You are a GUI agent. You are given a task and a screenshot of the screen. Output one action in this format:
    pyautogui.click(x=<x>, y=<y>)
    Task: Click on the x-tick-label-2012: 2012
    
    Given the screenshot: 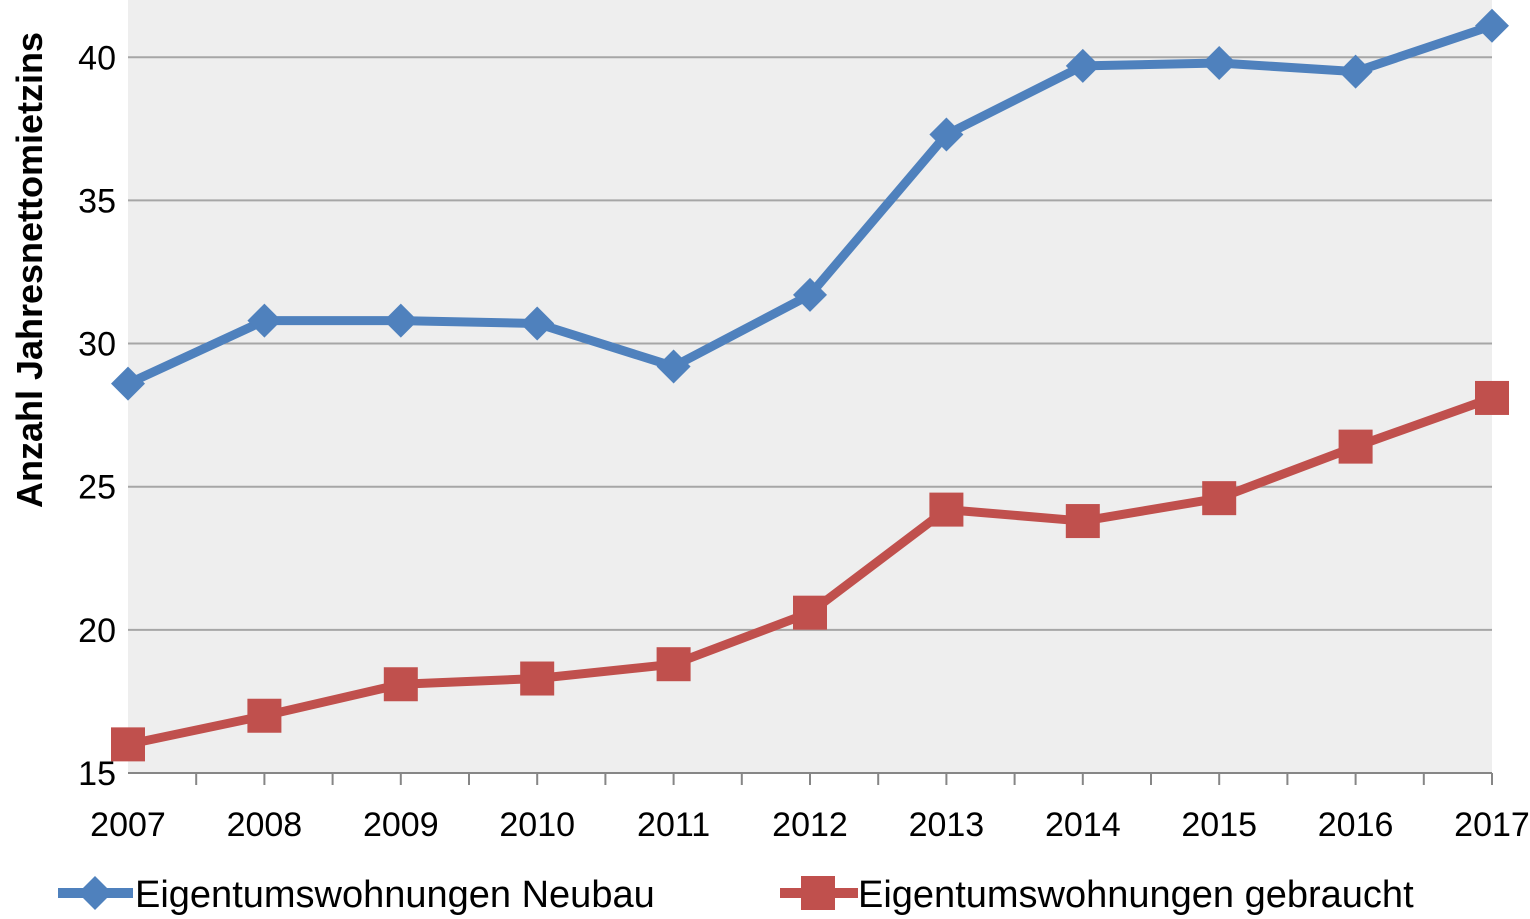 What is the action you would take?
    pyautogui.click(x=810, y=825)
    